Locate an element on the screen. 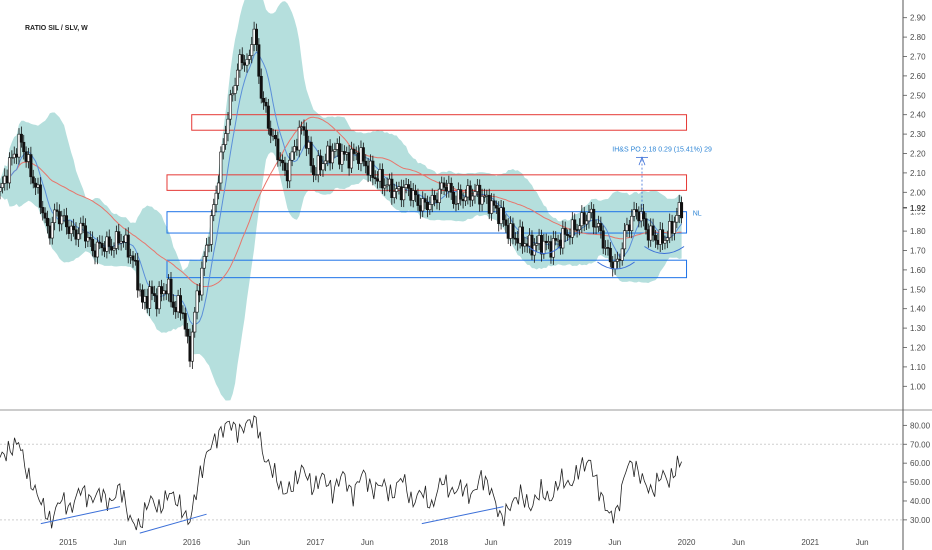 The width and height of the screenshot is (932, 550). price-tick-label: 2.70 is located at coordinates (918, 57).